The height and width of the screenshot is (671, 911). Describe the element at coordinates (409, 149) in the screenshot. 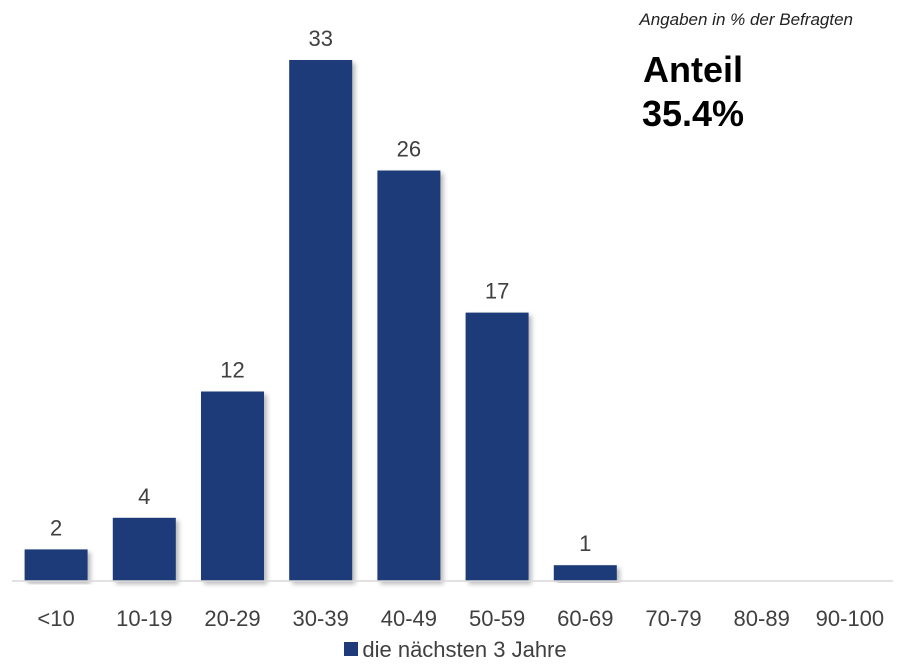

I see `data-label-4: 26` at that location.